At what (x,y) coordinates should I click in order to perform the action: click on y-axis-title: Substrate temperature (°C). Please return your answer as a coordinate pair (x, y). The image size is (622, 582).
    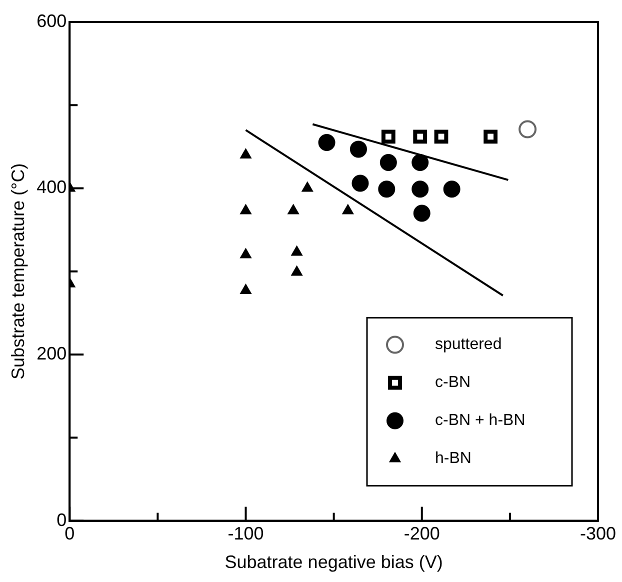
    Looking at the image, I should click on (18, 271).